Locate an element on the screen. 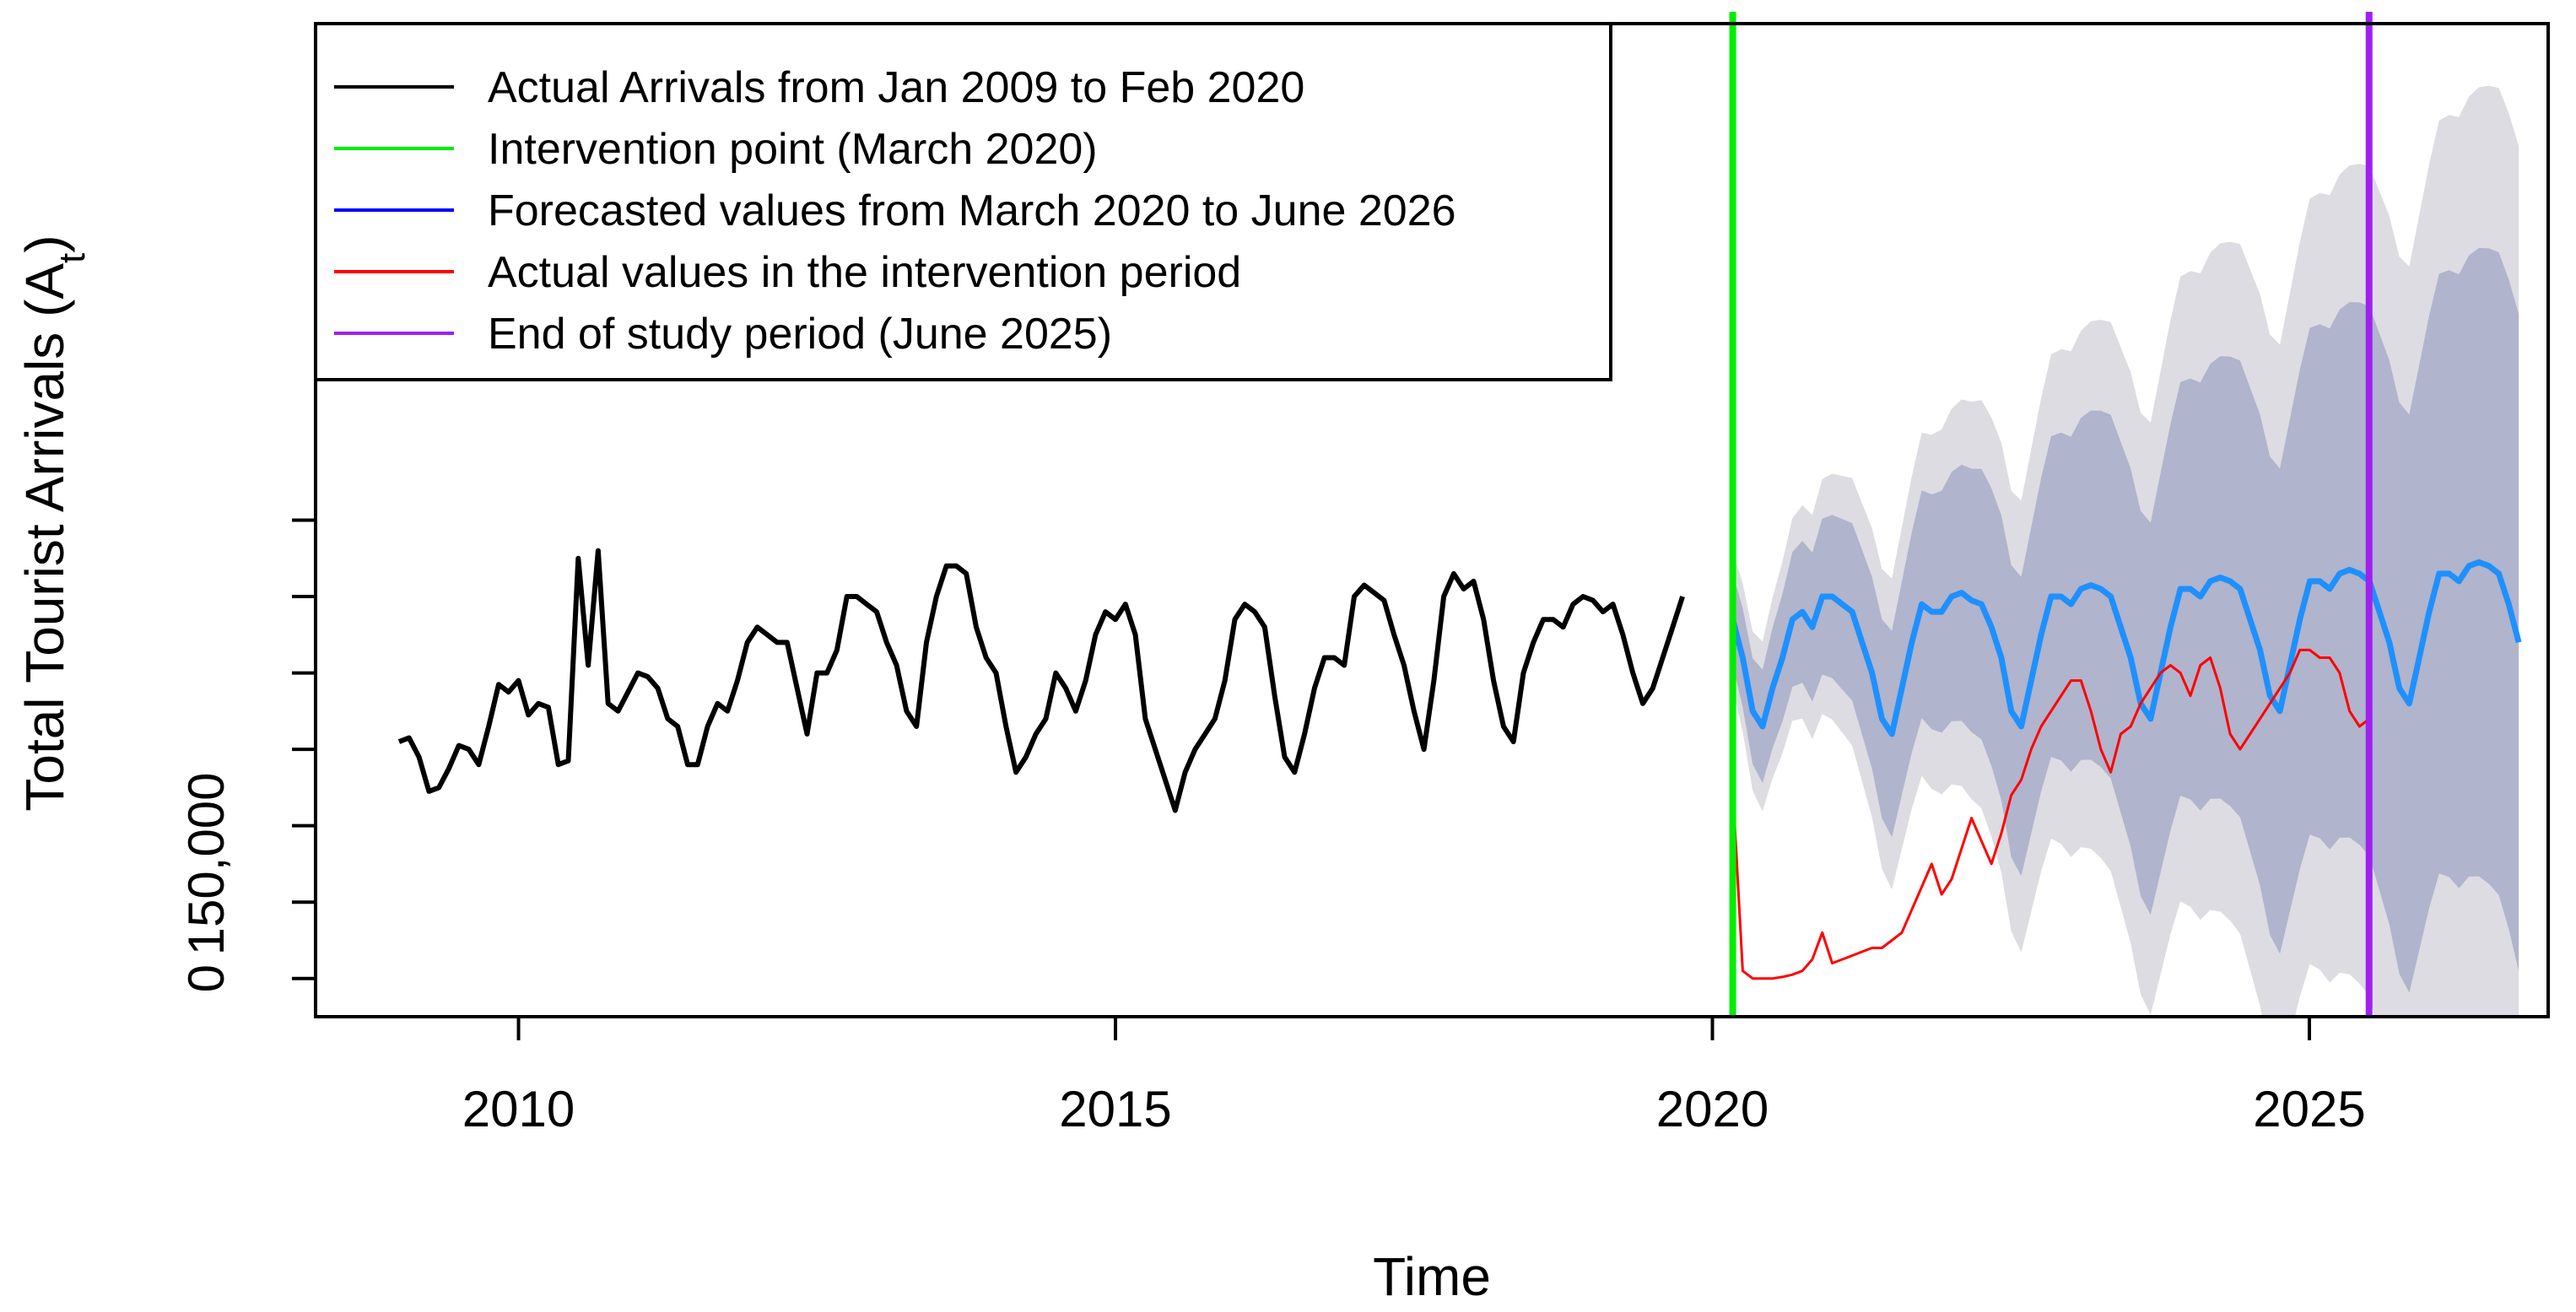 The width and height of the screenshot is (2576, 1312). x-tick-label: 2025 is located at coordinates (2309, 1109).